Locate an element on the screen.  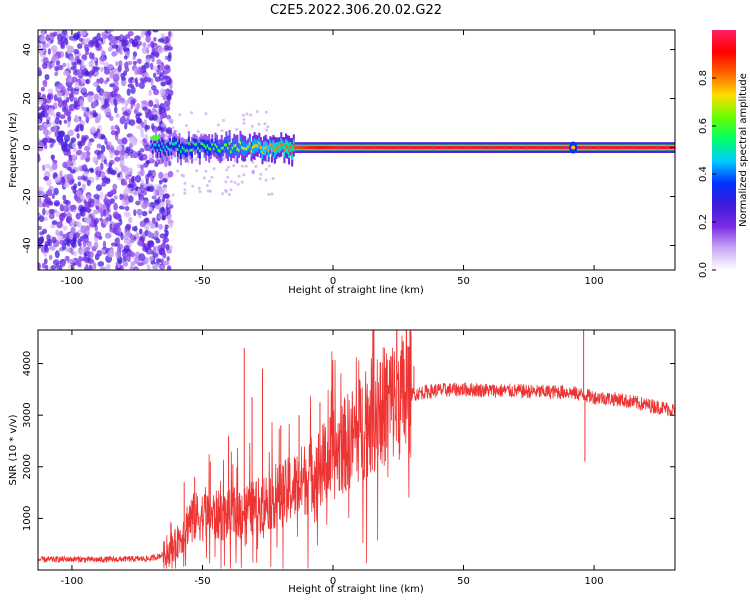
heatmap-bright-spot is located at coordinates (573, 147).